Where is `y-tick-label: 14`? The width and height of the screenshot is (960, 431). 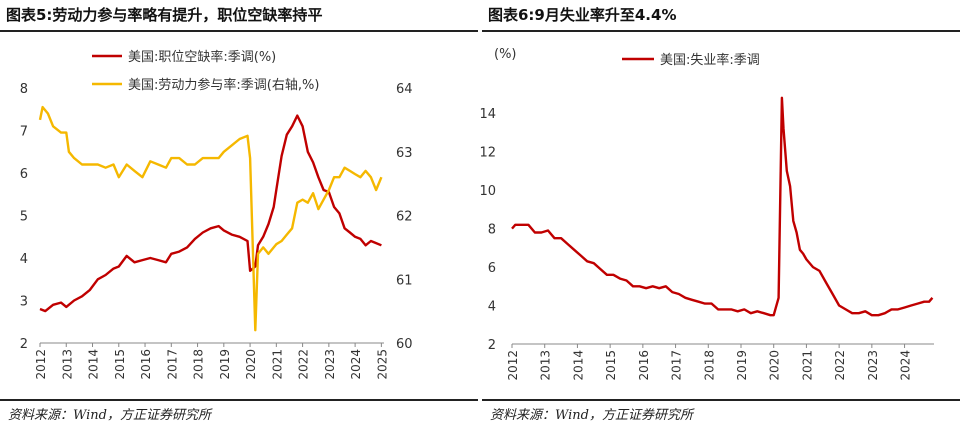
y-tick-label: 14 is located at coordinates (487, 114).